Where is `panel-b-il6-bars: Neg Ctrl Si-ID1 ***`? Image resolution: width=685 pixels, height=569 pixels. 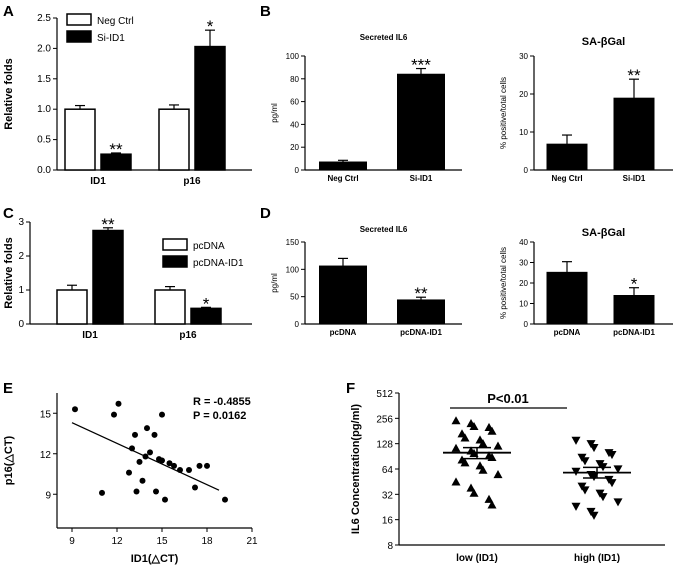 panel-b-il6-bars: Neg Ctrl Si-ID1 *** is located at coordinates (382, 119).